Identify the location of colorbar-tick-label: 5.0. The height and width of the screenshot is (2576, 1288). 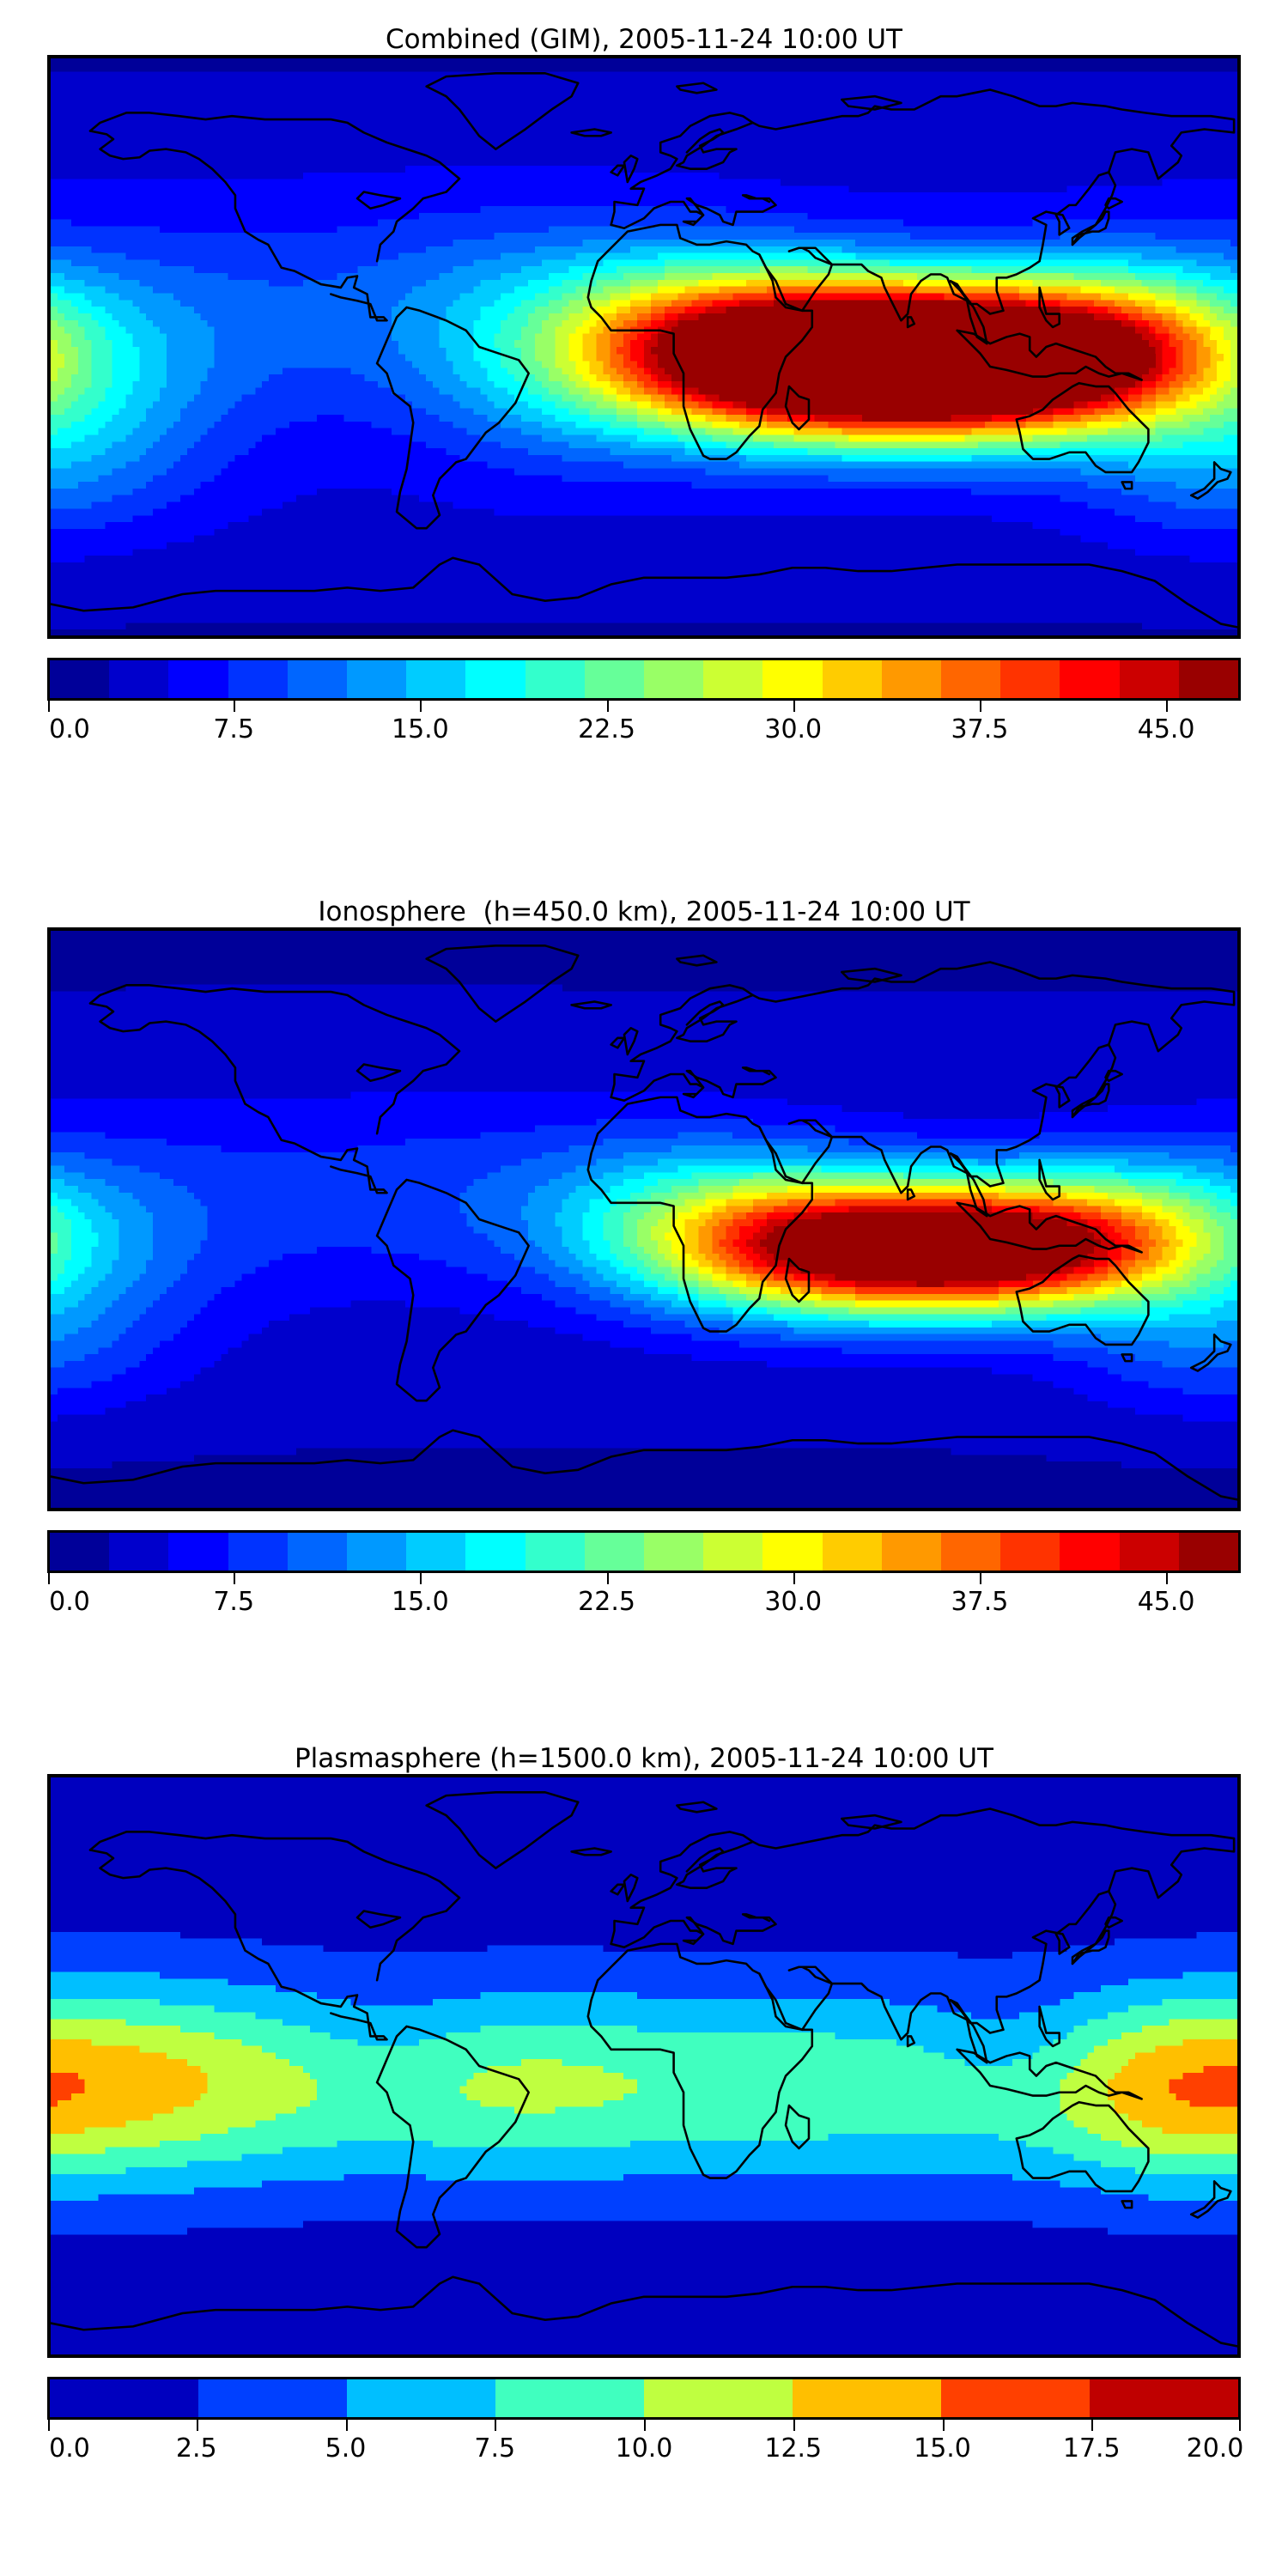
(346, 2449).